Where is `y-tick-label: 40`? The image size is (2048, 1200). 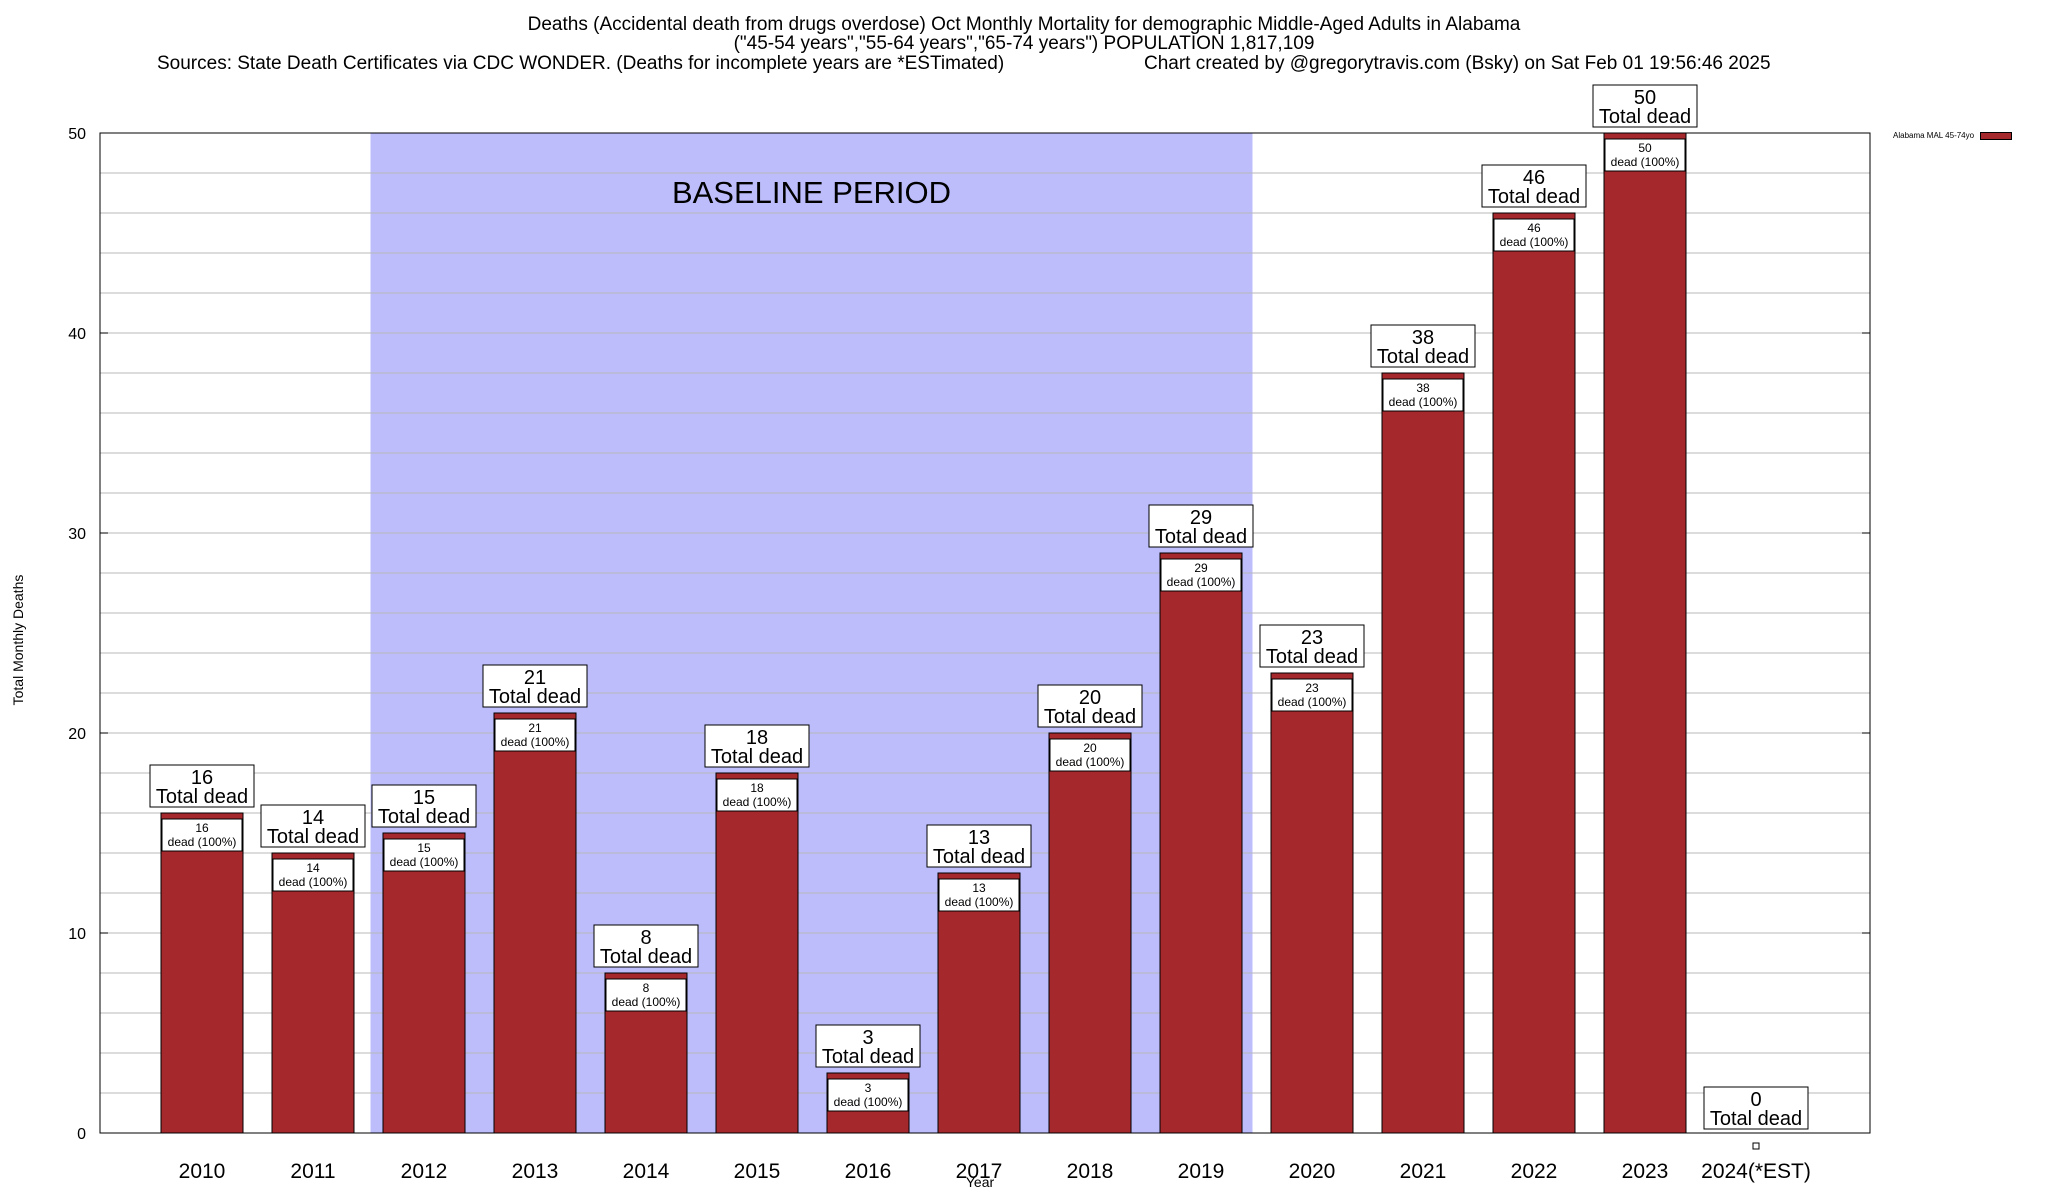 y-tick-label: 40 is located at coordinates (77, 334).